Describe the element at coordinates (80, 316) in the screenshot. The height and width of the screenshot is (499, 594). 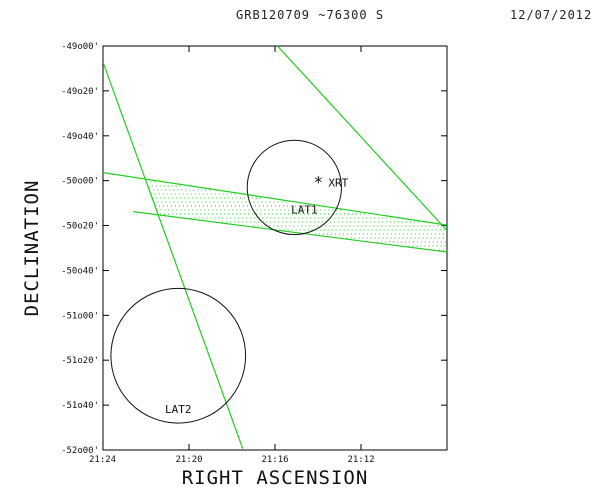
I see `y-tick-label: -51o00'` at that location.